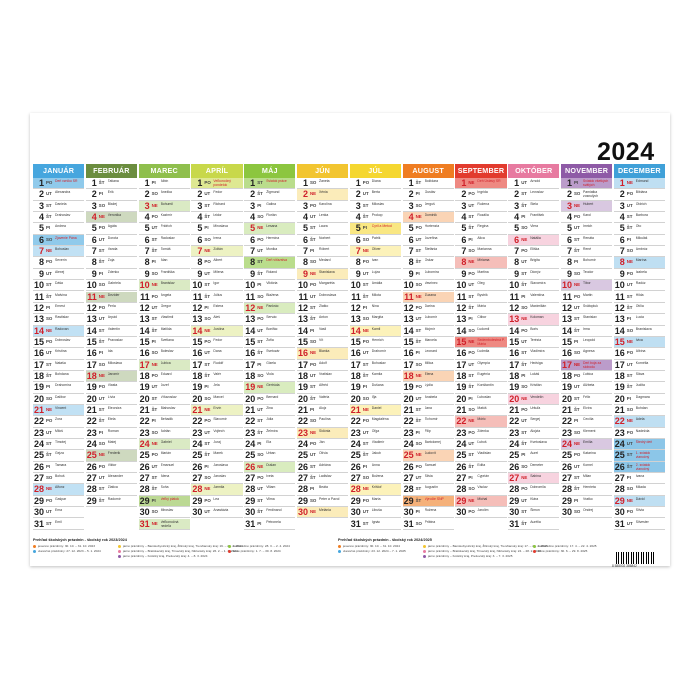  Describe the element at coordinates (589, 385) in the screenshot. I see `name-day: Alžbeta` at that location.